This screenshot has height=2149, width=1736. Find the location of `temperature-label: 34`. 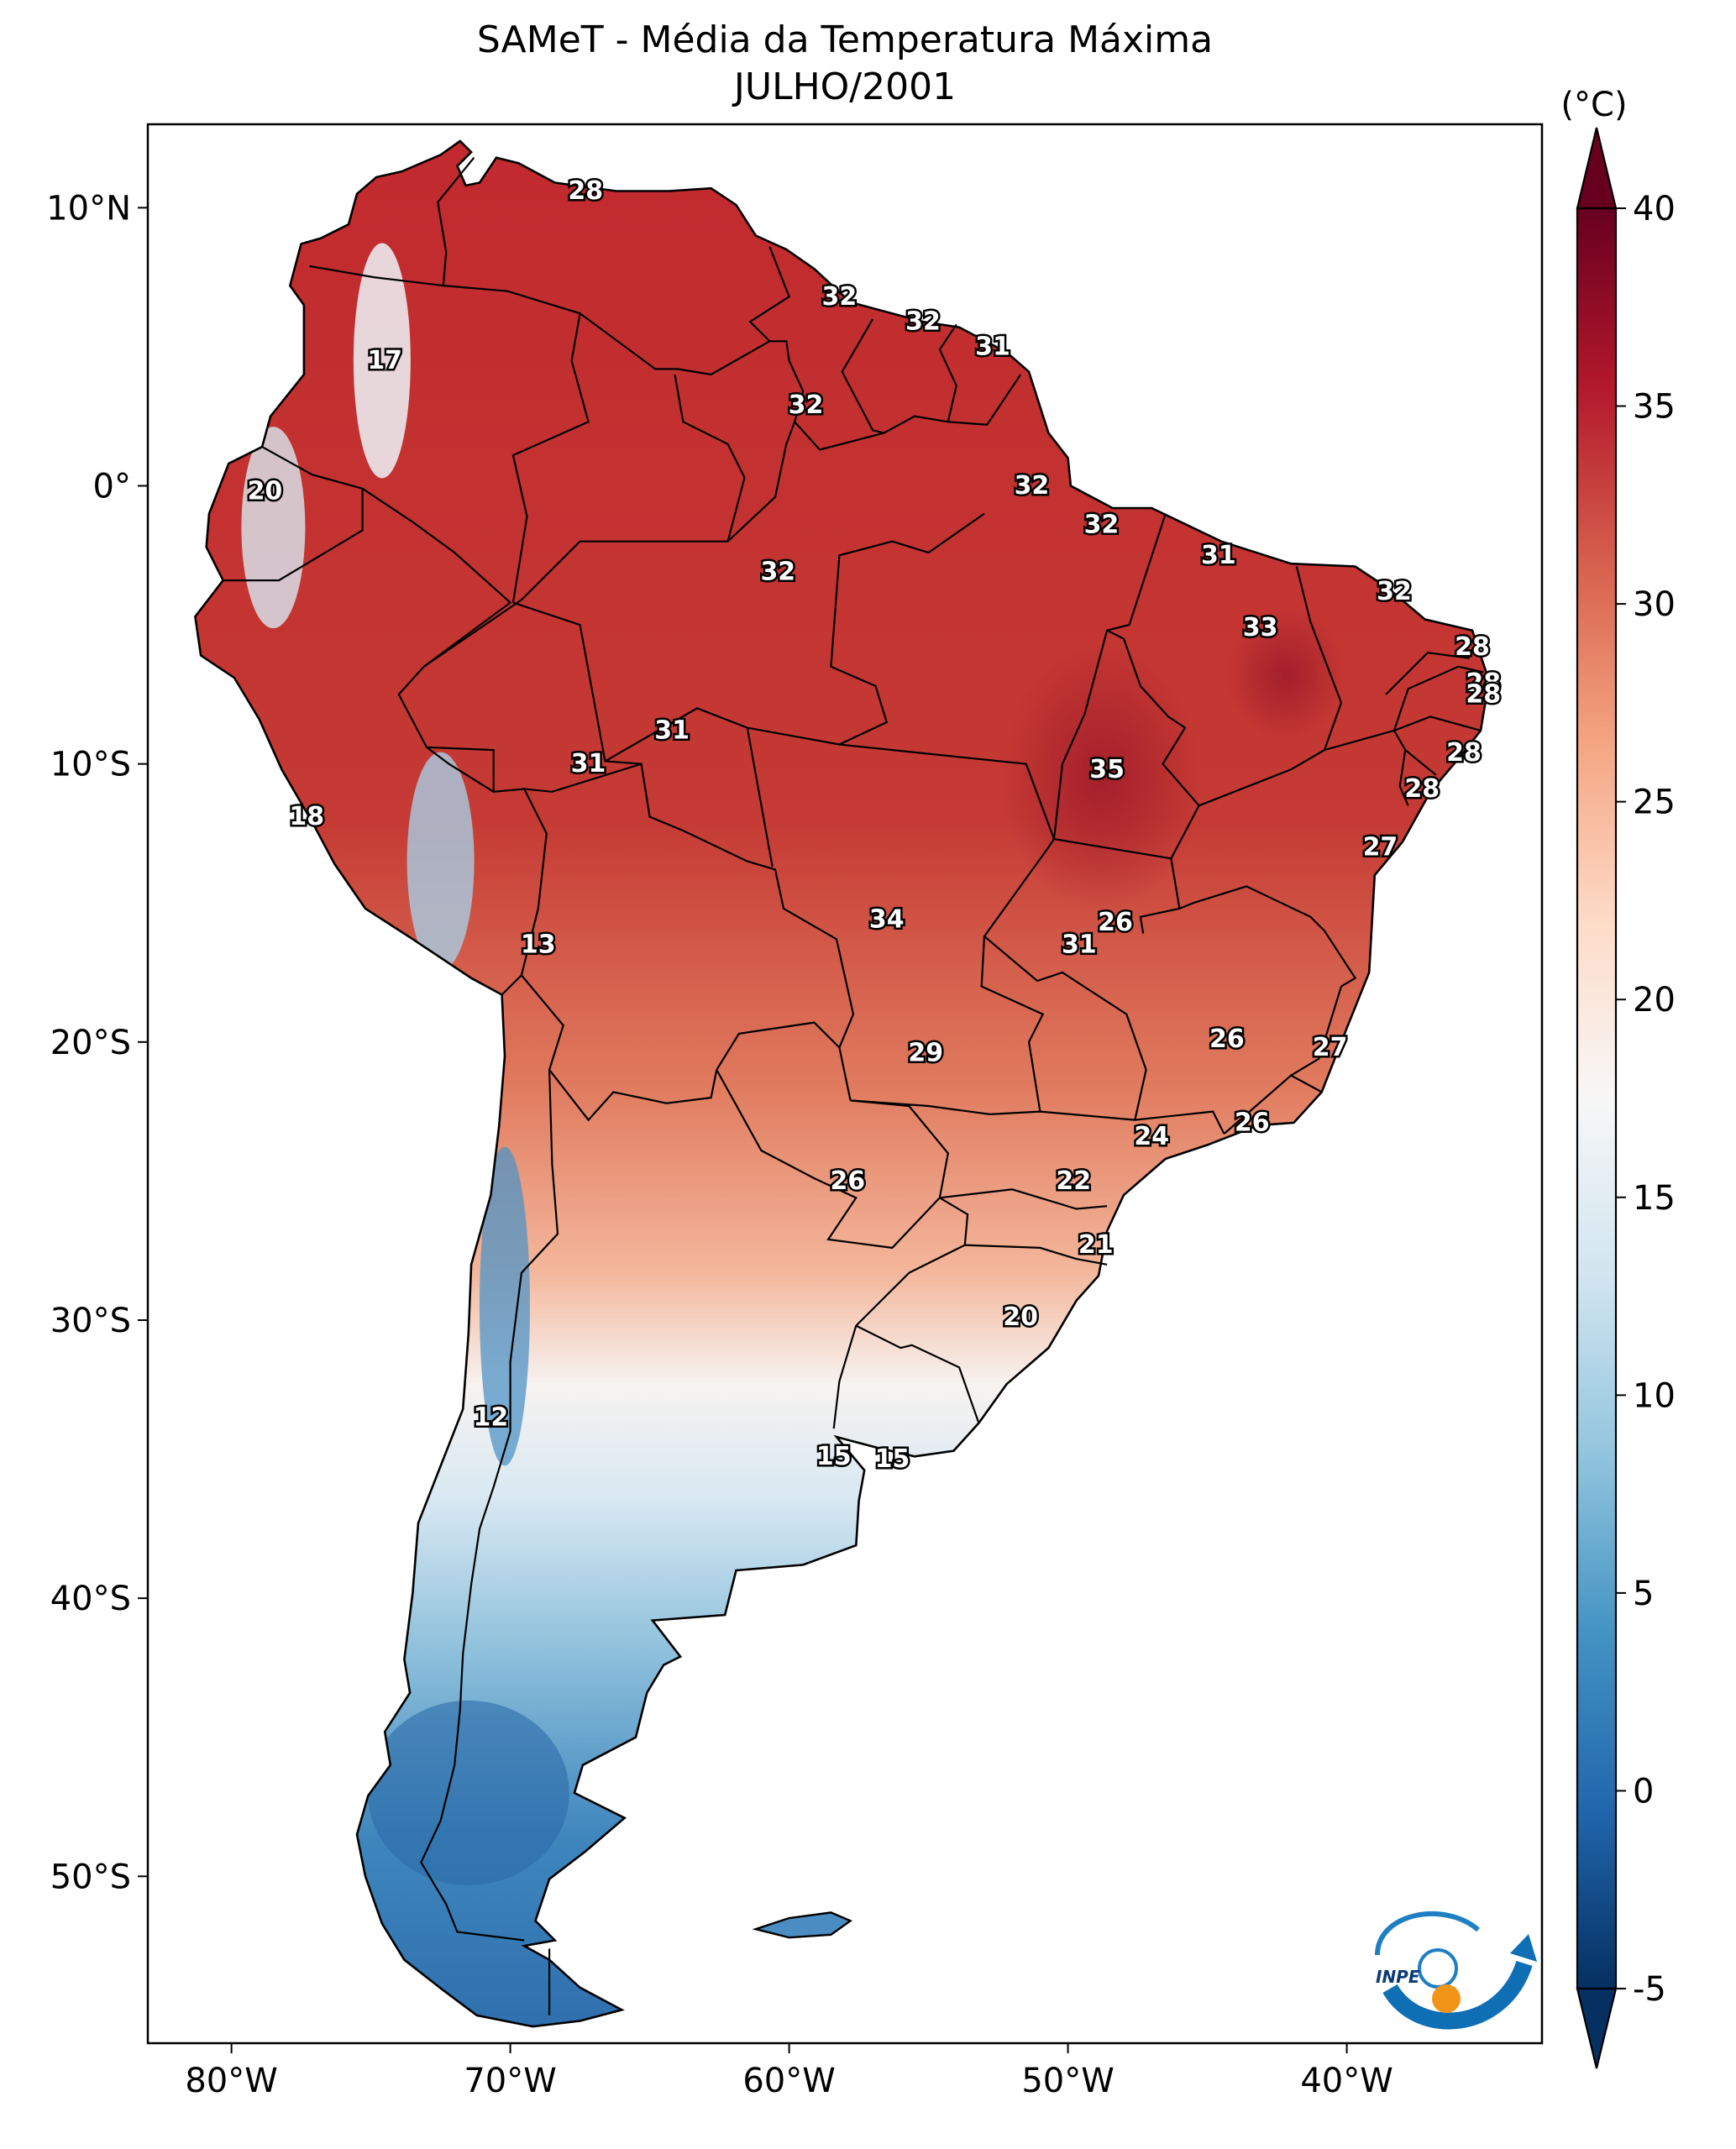

temperature-label: 34 is located at coordinates (887, 920).